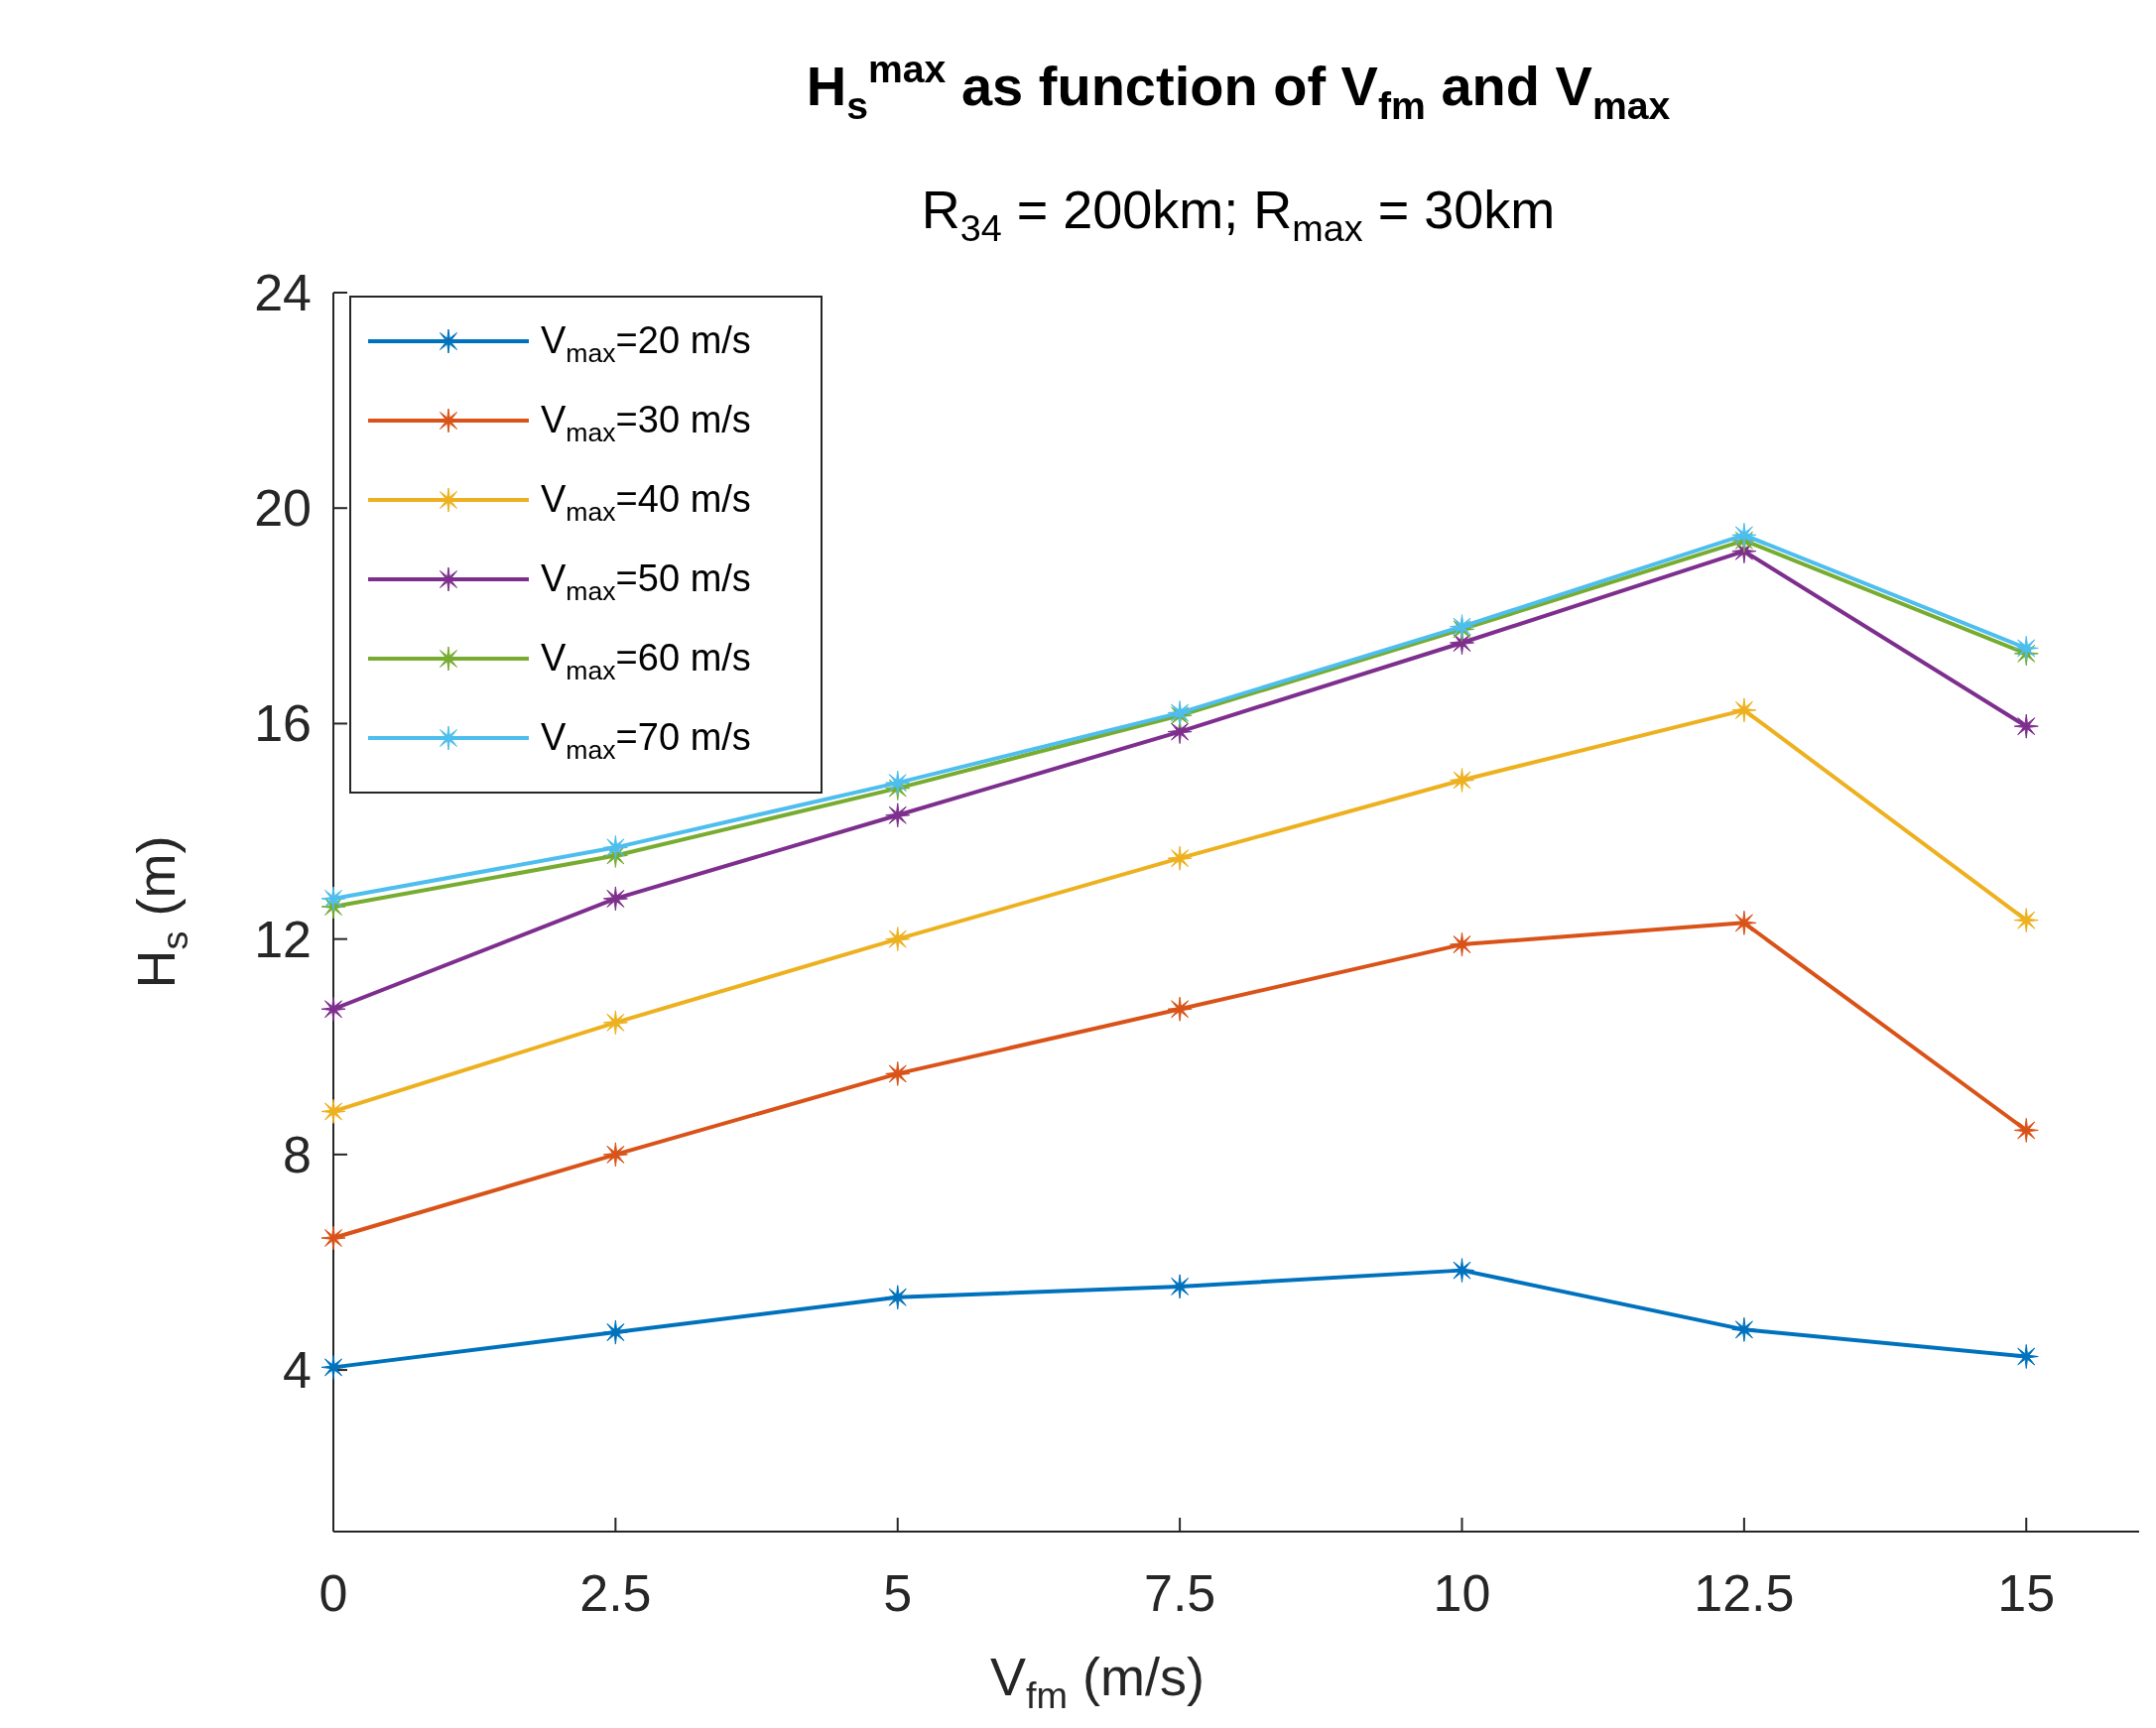 This screenshot has height=1728, width=2156. Describe the element at coordinates (1097, 1682) in the screenshot. I see `x-axis-title: V$_{fm}$ (m/s)` at that location.